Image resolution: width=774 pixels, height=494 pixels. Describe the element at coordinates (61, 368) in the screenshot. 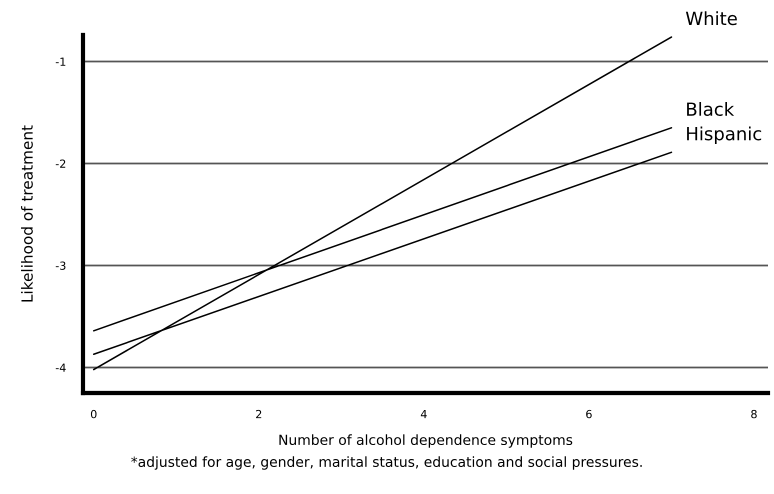

I see `y-tick-label: -4` at that location.